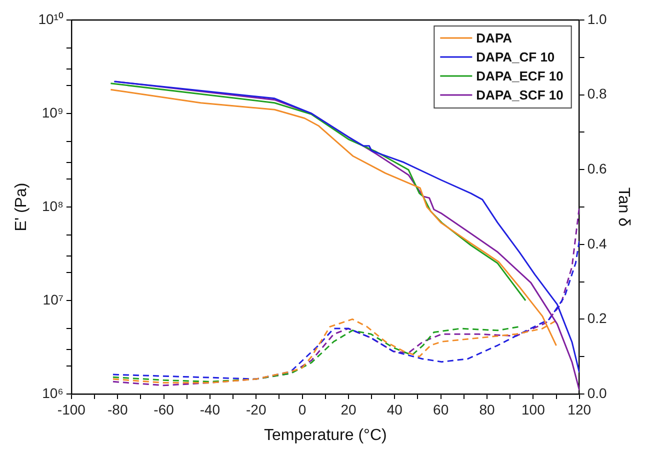 The image size is (651, 457). What do you see at coordinates (597, 18) in the screenshot?
I see `y2-tick-label: 1.0` at bounding box center [597, 18].